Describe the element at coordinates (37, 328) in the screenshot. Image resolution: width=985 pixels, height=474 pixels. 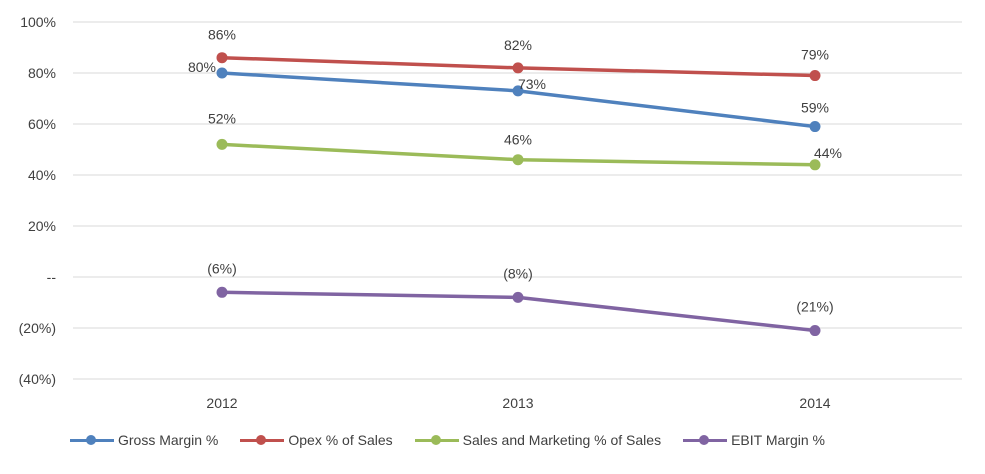
I see `y-tick-label: (20%)` at that location.